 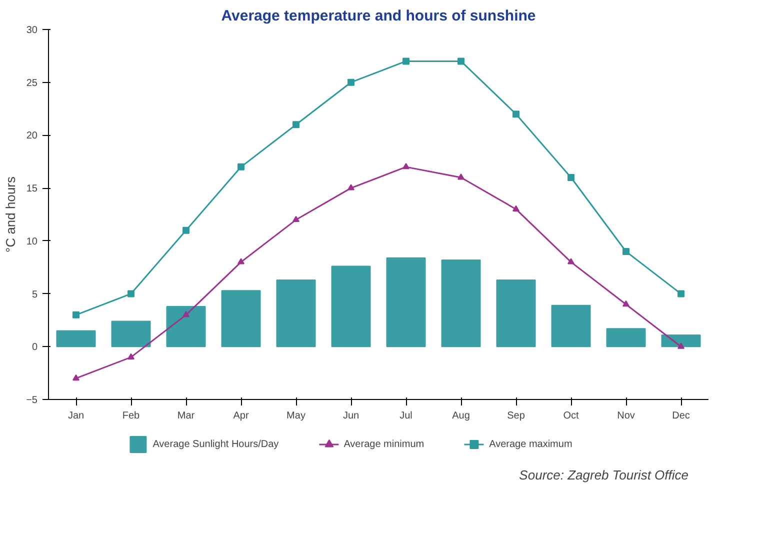 I want to click on x-tick-label: Aug, so click(x=461, y=416).